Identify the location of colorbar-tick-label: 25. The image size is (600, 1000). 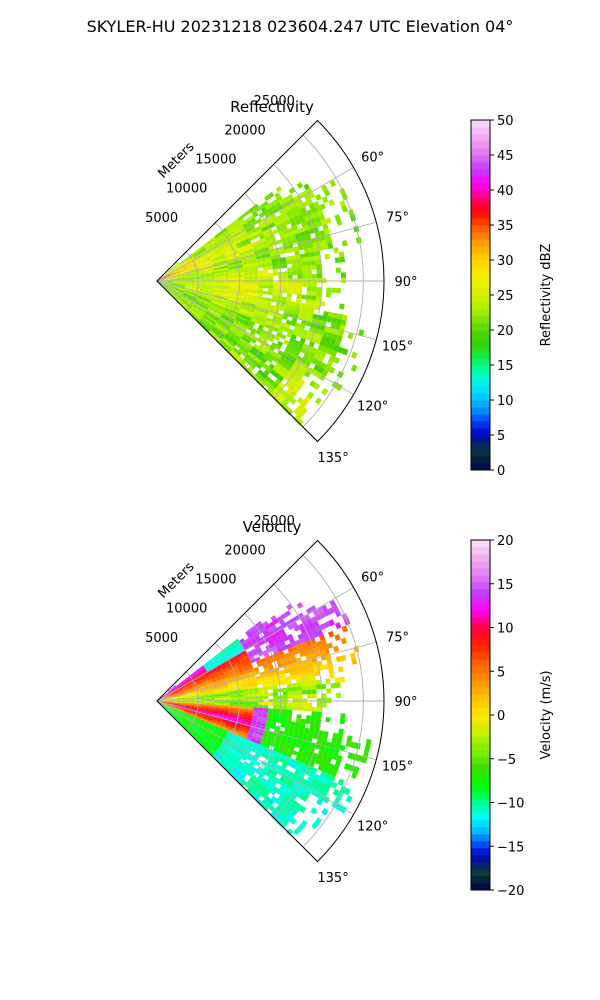
(505, 296).